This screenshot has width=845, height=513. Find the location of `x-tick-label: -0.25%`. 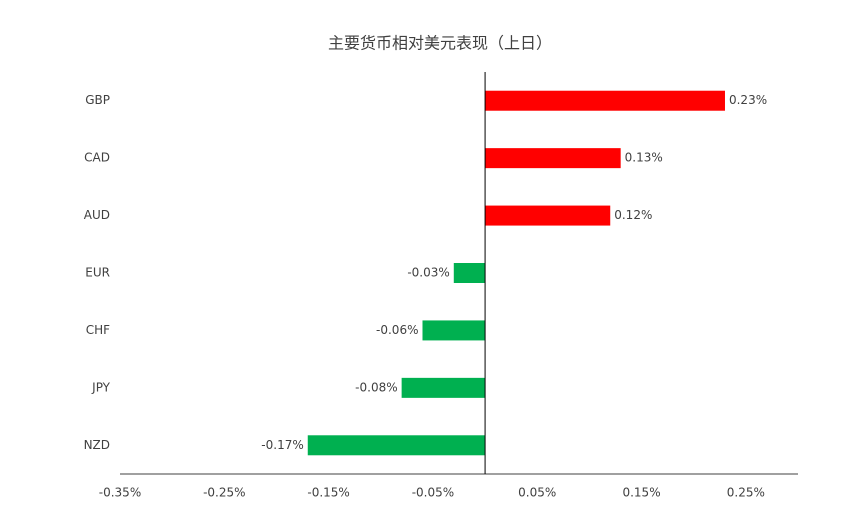

x-tick-label: -0.25% is located at coordinates (224, 493).